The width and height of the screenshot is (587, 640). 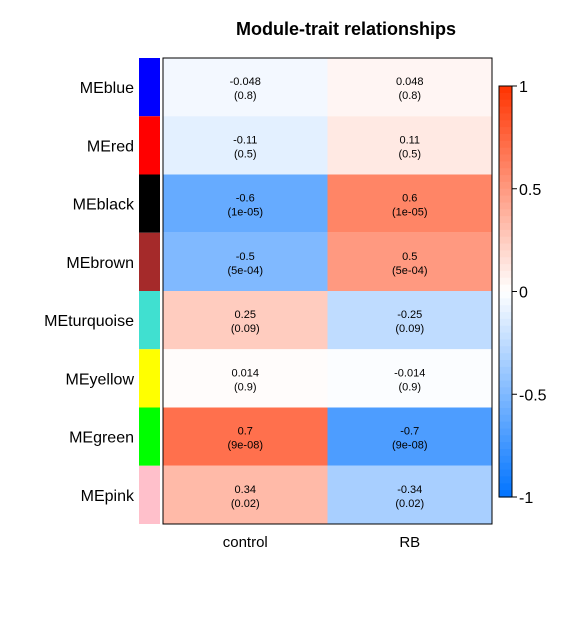 What do you see at coordinates (100, 379) in the screenshot?
I see `row-label: MEyellow` at bounding box center [100, 379].